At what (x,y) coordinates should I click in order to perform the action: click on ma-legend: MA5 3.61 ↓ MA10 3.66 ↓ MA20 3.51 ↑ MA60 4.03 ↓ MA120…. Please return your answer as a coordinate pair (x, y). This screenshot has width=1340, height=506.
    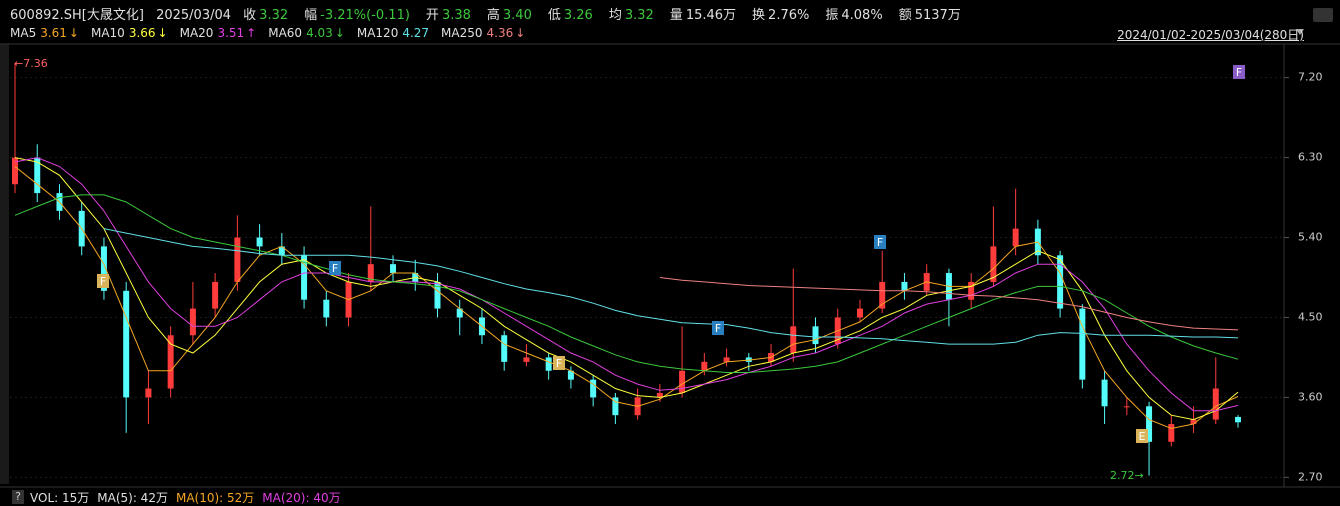
    Looking at the image, I should click on (273, 33).